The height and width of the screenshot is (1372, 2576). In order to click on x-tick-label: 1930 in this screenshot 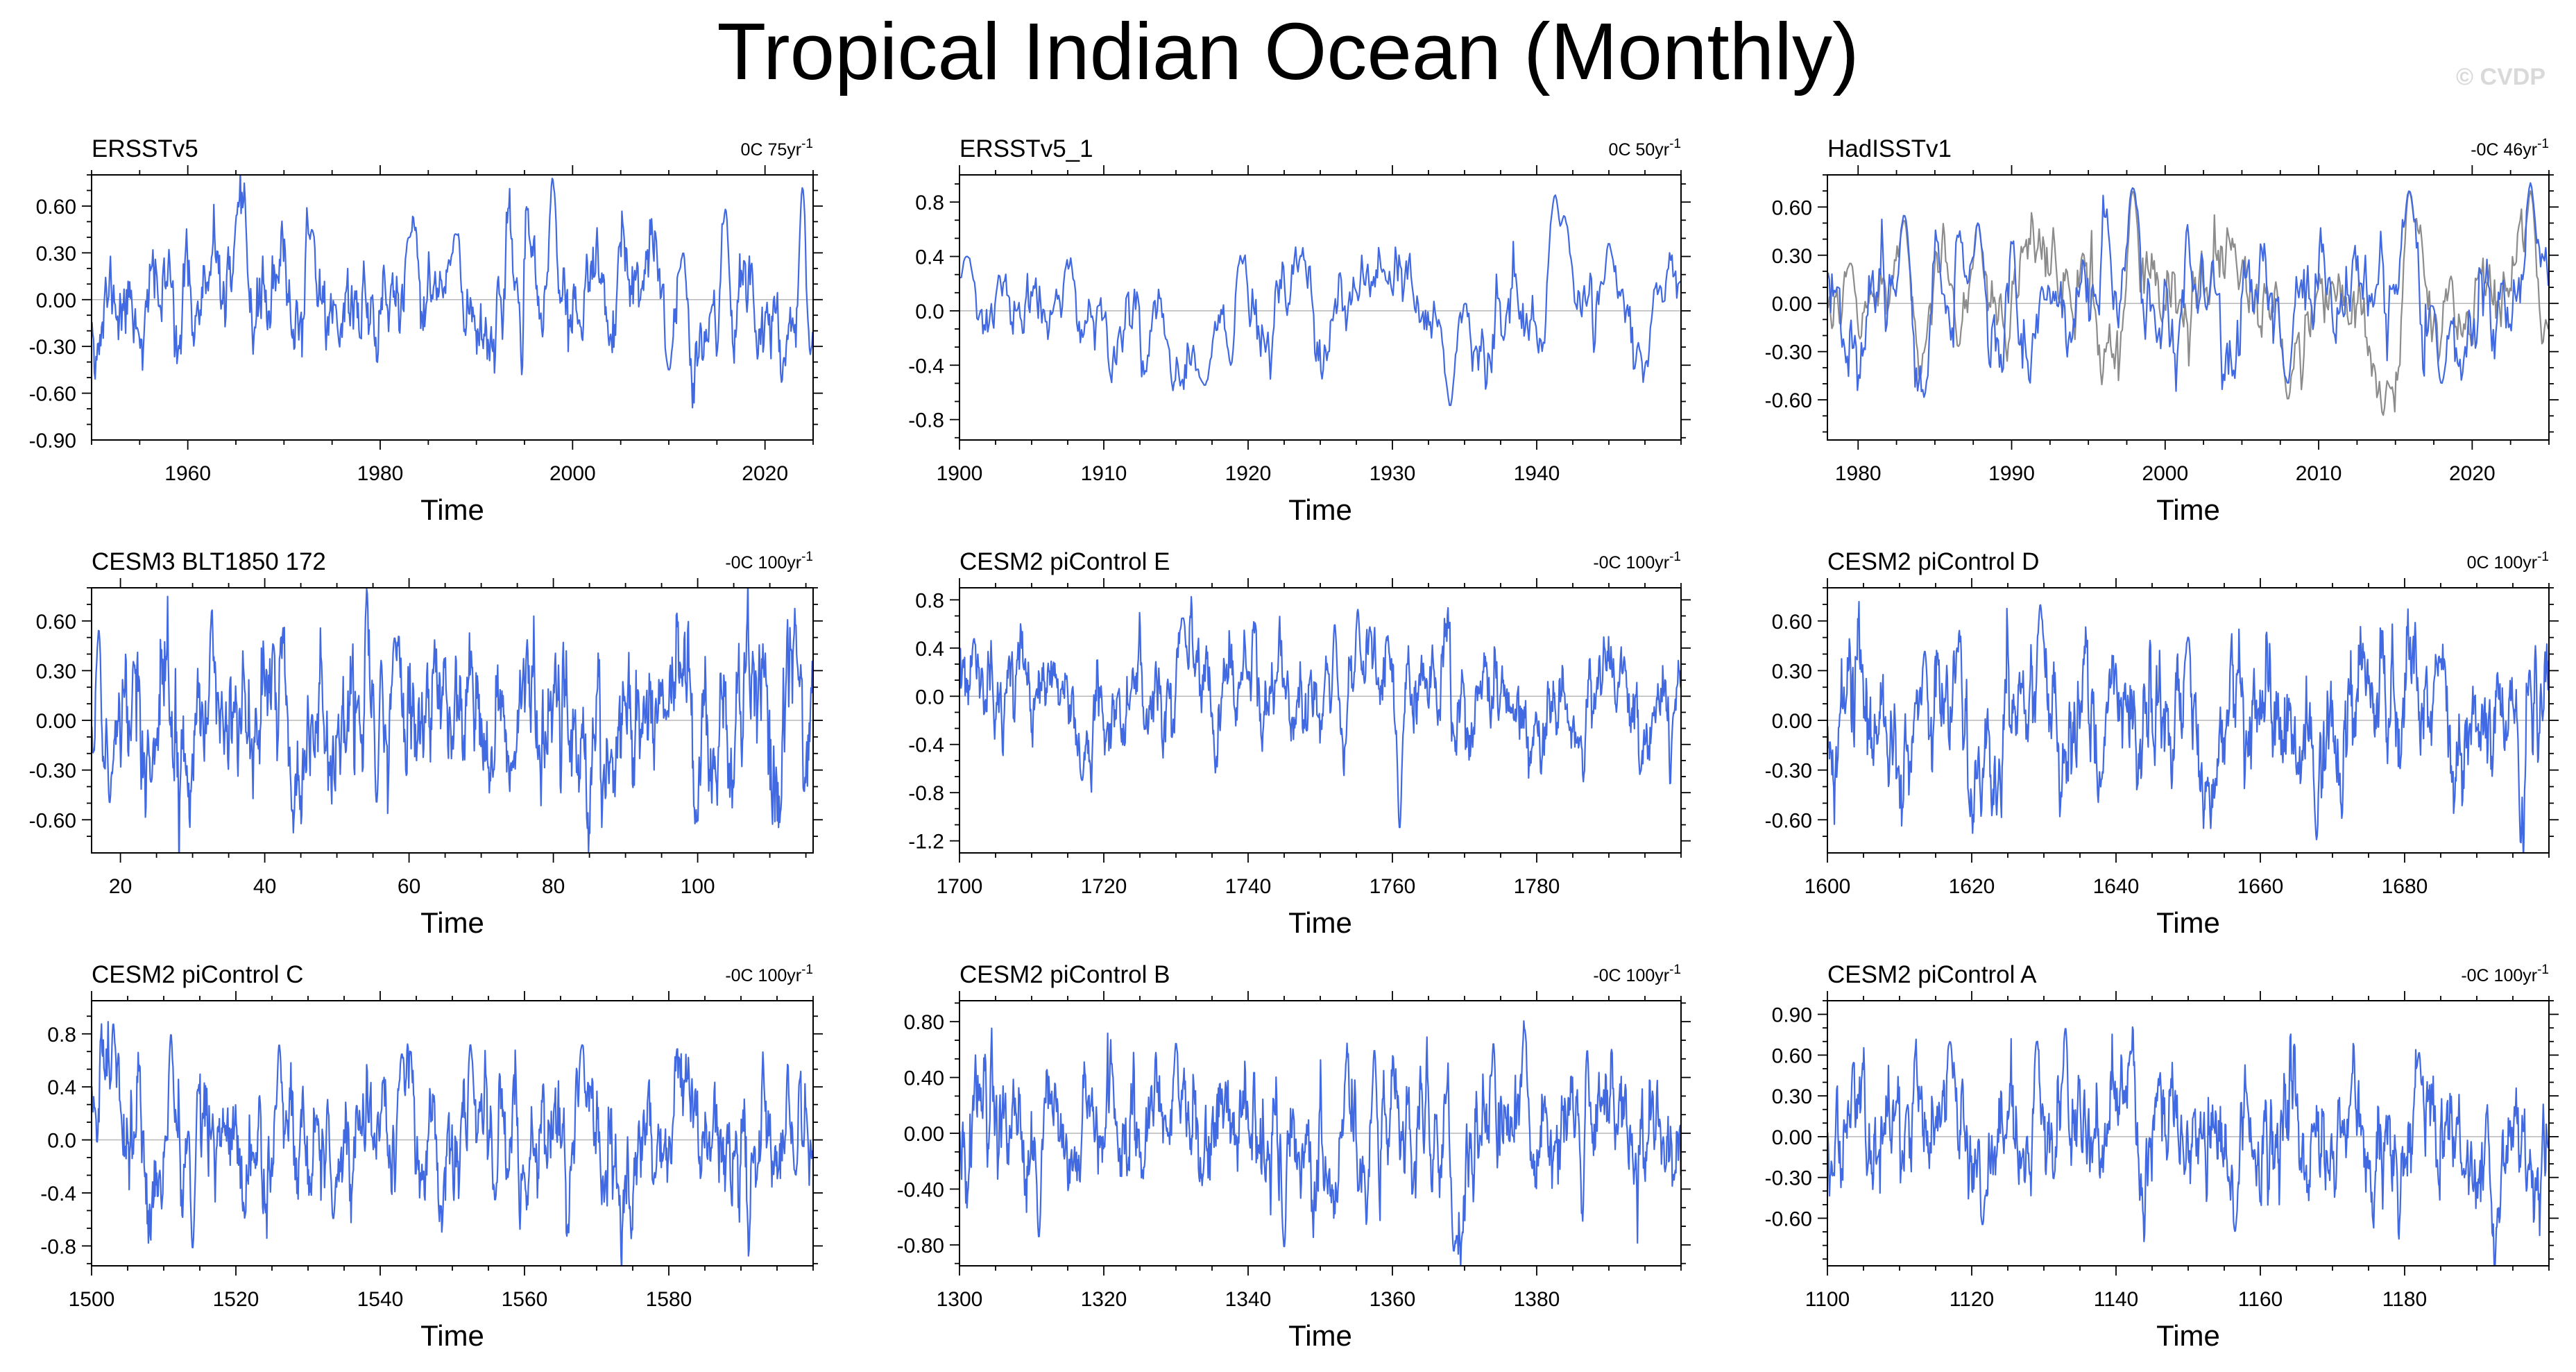, I will do `click(1393, 474)`.